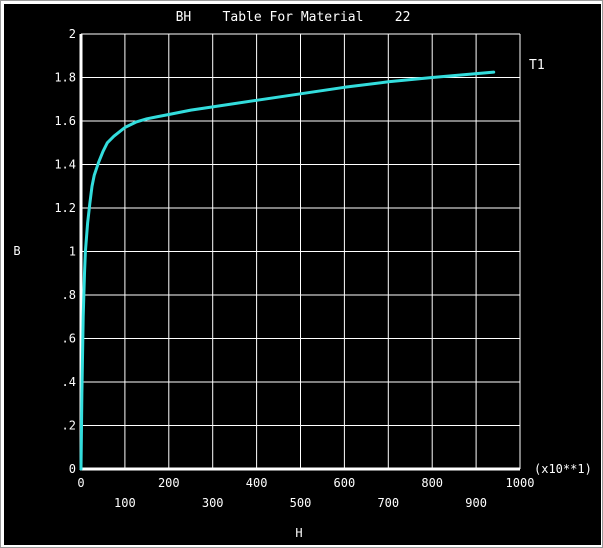 The width and height of the screenshot is (603, 548). I want to click on x-tick-label-lower: 500, so click(301, 503).